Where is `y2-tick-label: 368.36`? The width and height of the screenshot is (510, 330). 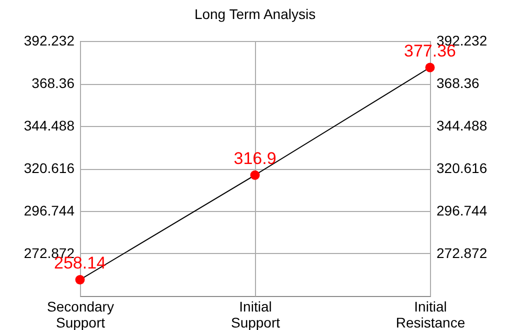
y2-tick-label: 368.36 is located at coordinates (458, 83).